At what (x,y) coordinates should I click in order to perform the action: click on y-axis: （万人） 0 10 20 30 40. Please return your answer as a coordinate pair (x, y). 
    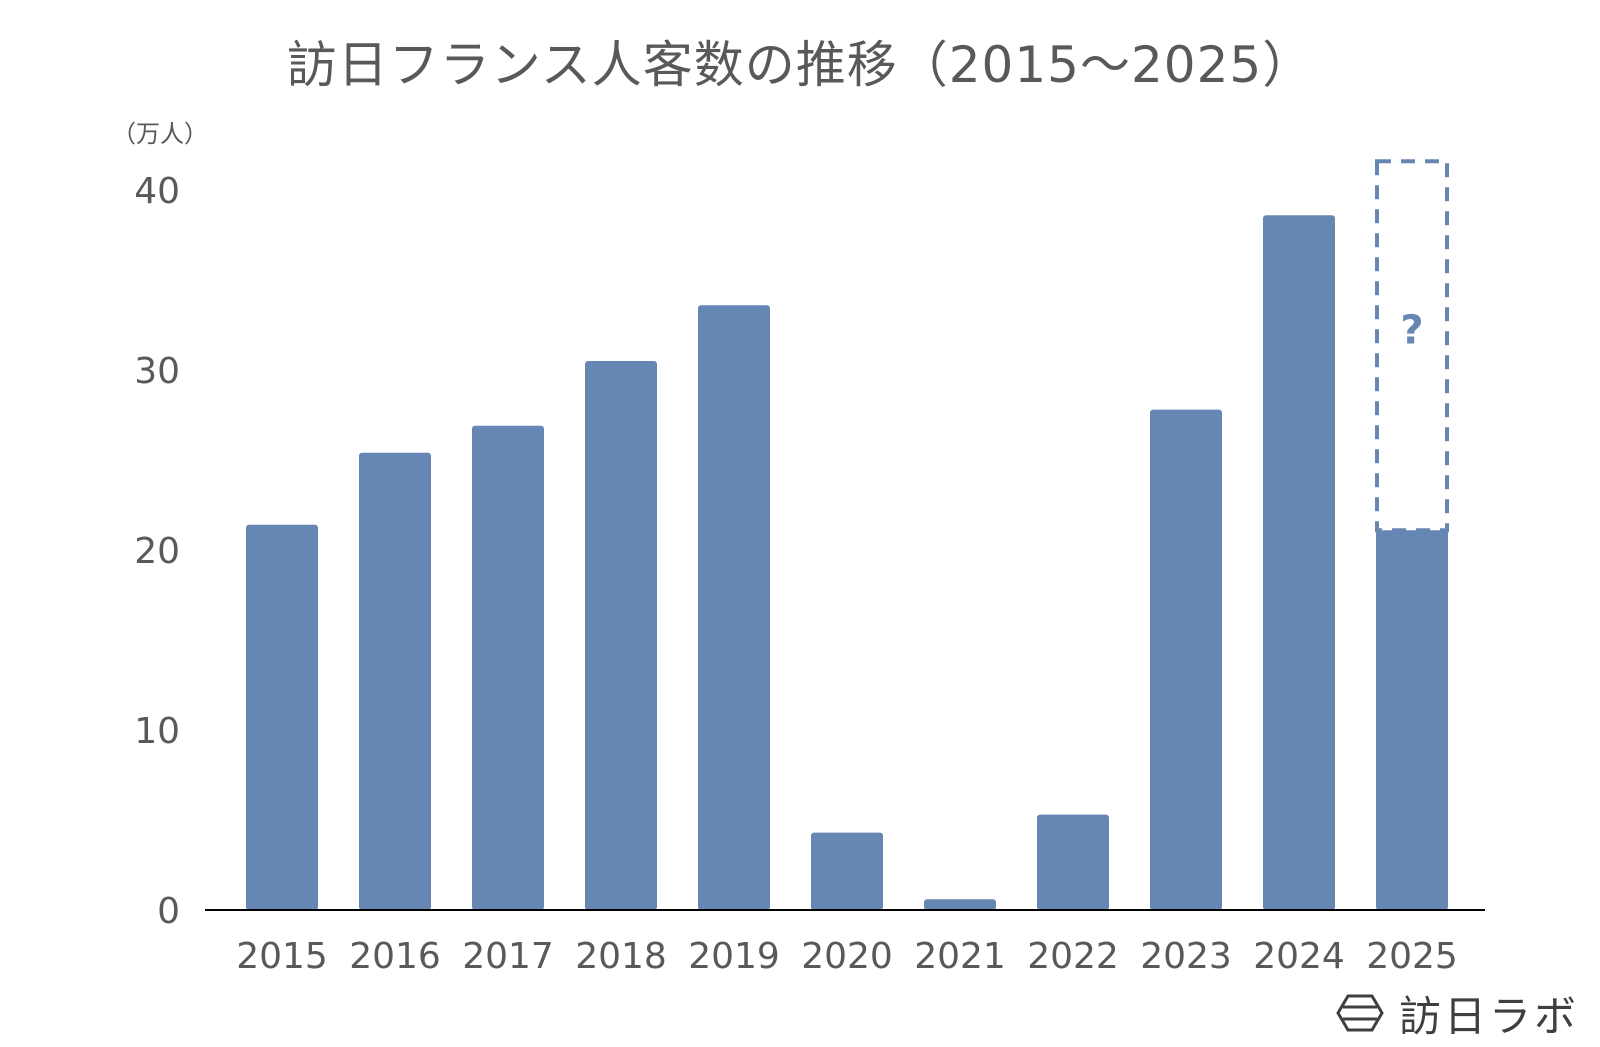
    Looking at the image, I should click on (160, 526).